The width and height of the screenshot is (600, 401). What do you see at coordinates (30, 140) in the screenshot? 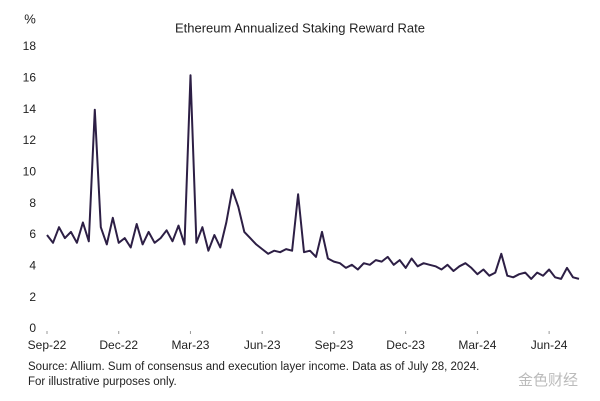
I see `y-tick-label: 12` at bounding box center [30, 140].